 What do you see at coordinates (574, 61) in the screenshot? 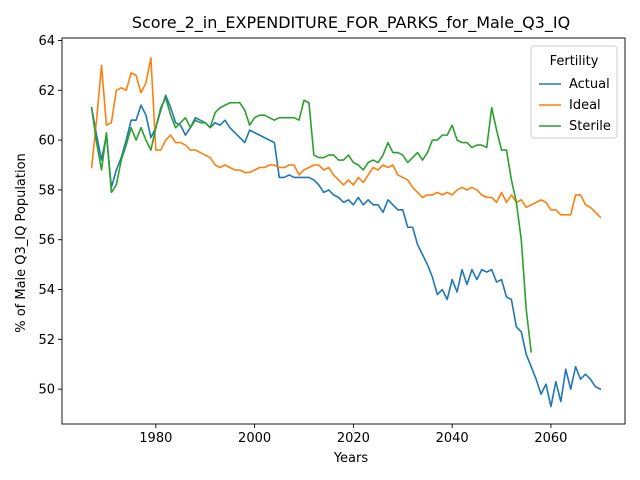
I see `legend-title: Fertility` at bounding box center [574, 61].